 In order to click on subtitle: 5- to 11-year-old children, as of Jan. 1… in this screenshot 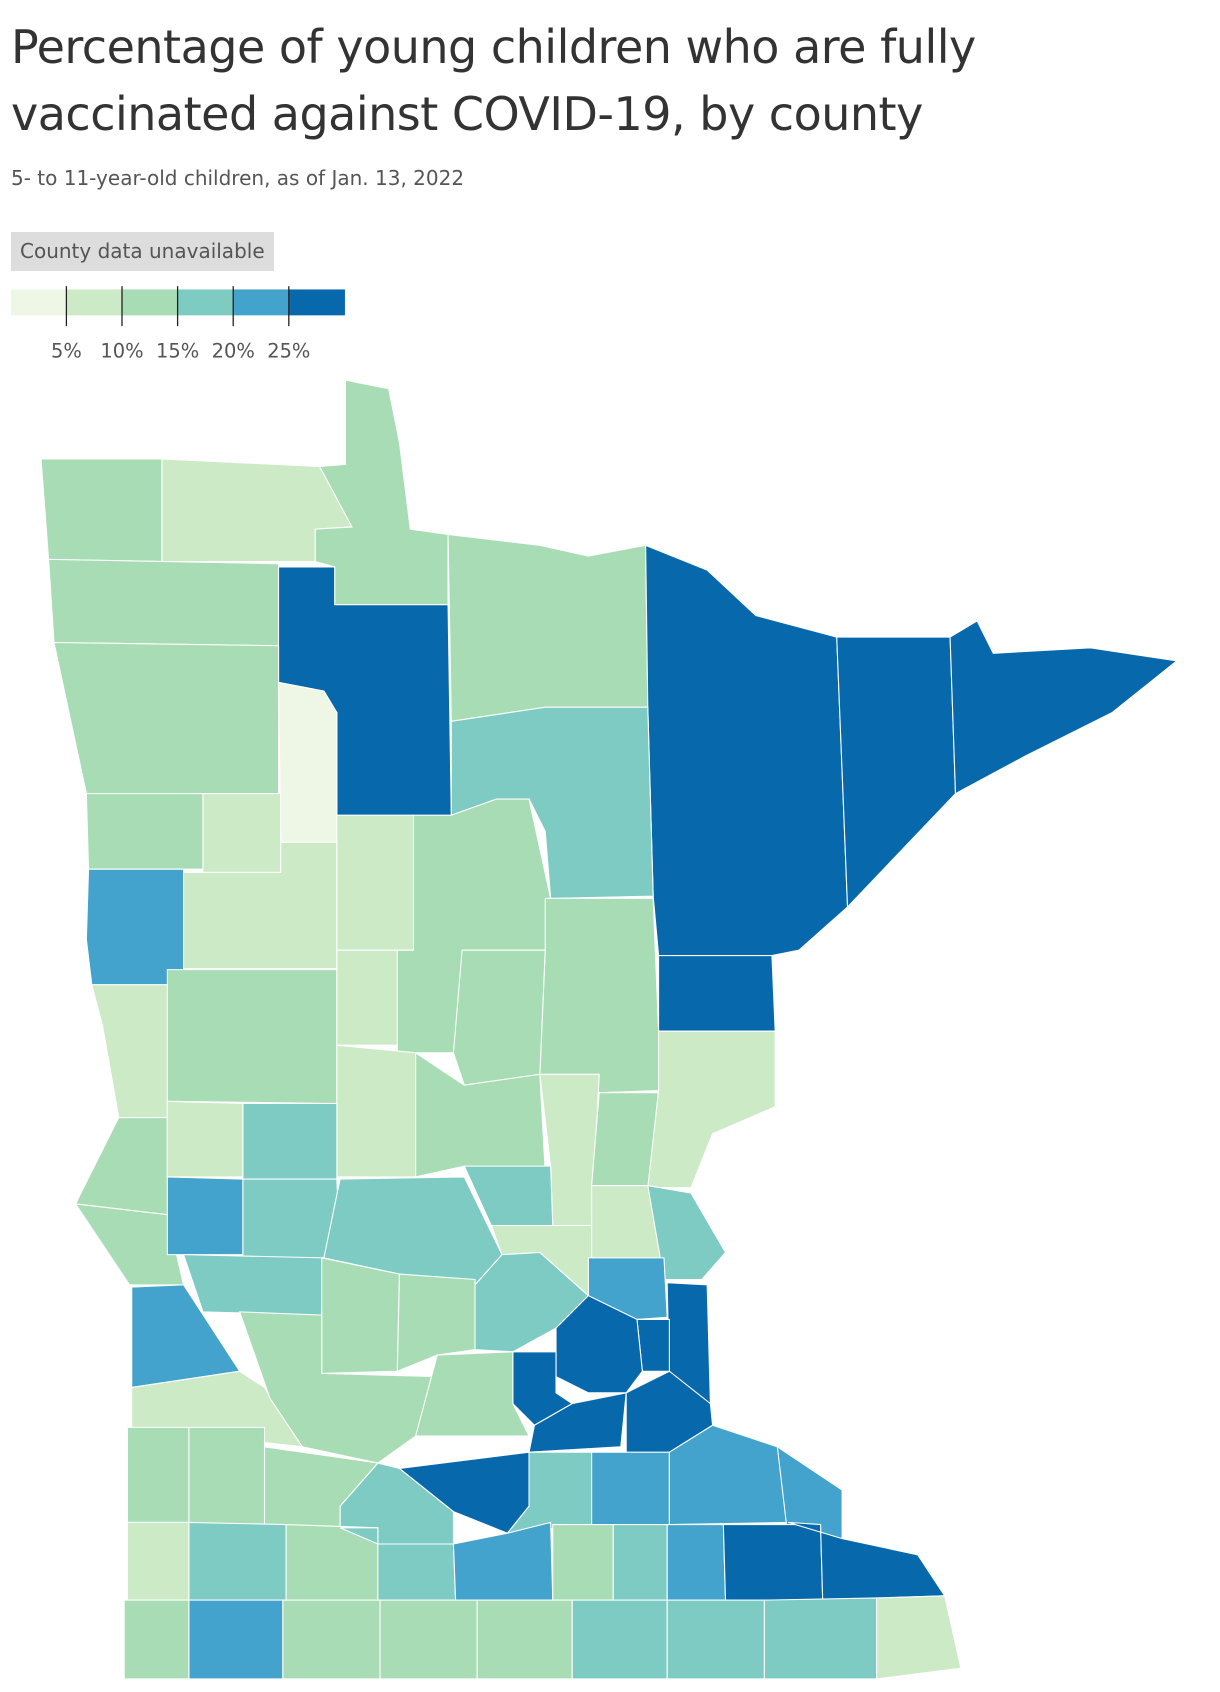, I will do `click(238, 178)`.